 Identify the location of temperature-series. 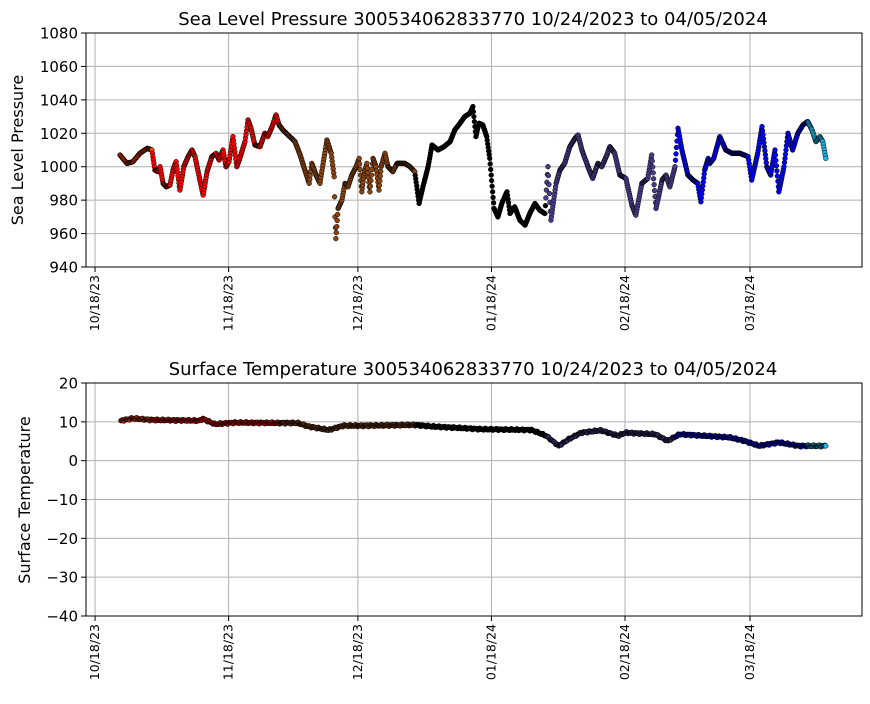
(473, 432).